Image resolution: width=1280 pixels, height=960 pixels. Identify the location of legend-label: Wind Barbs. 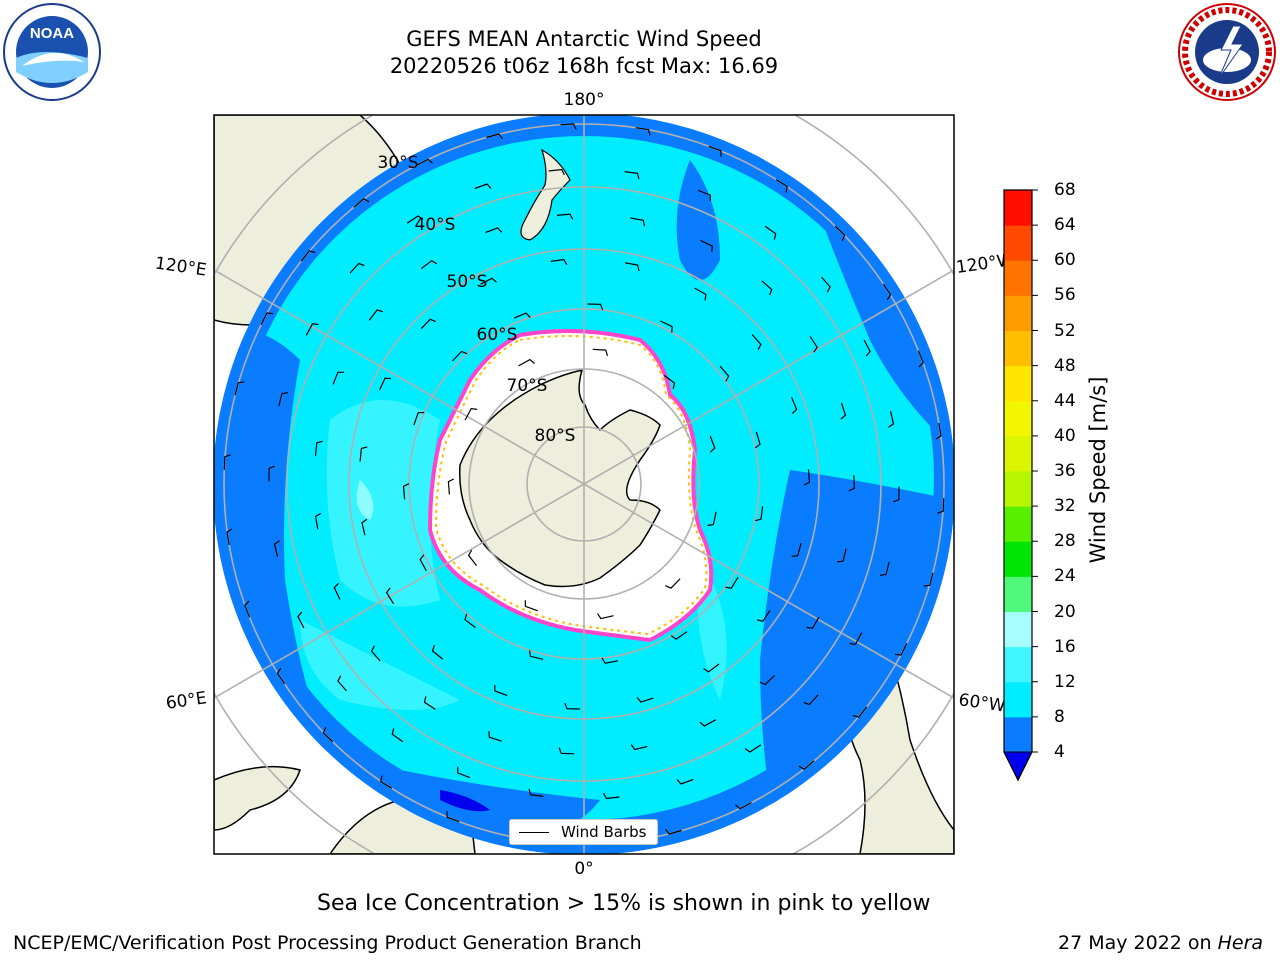
(604, 832).